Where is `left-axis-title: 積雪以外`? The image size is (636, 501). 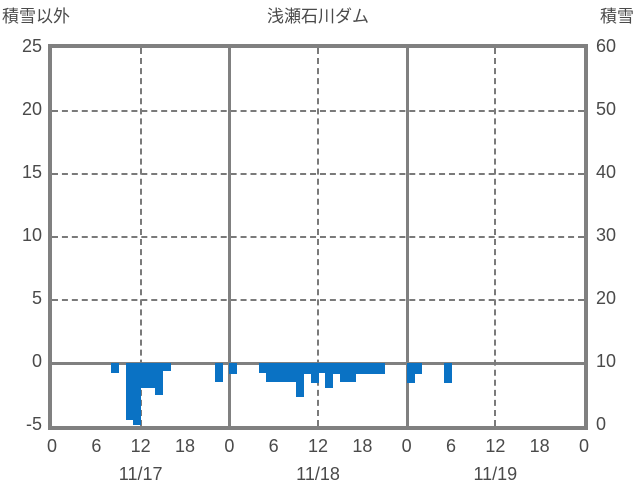 left-axis-title: 積雪以外 is located at coordinates (36, 16).